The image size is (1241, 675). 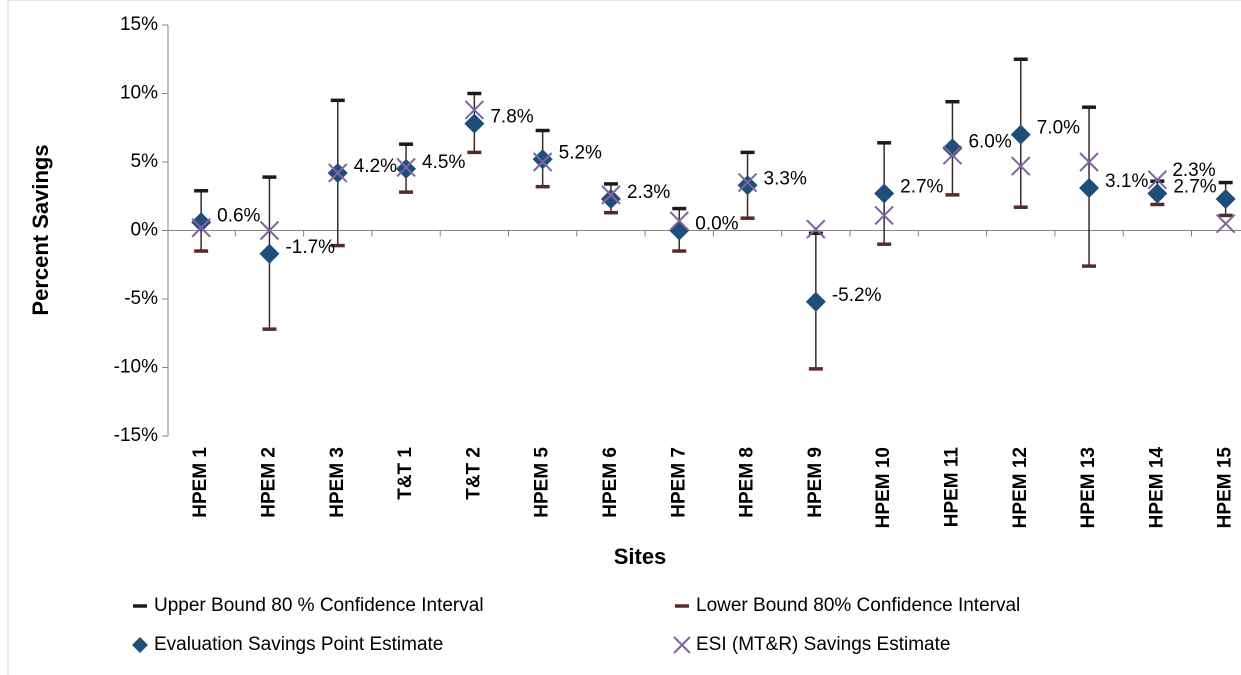 I want to click on y-tick-label: -15%, so click(x=136, y=435).